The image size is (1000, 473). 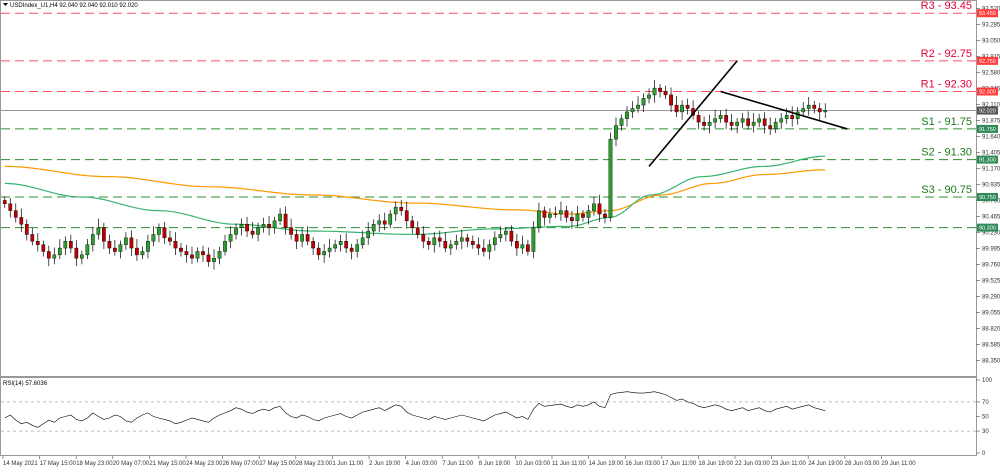 I want to click on x-tick-label: 22 Jun 03:00, so click(x=752, y=464).